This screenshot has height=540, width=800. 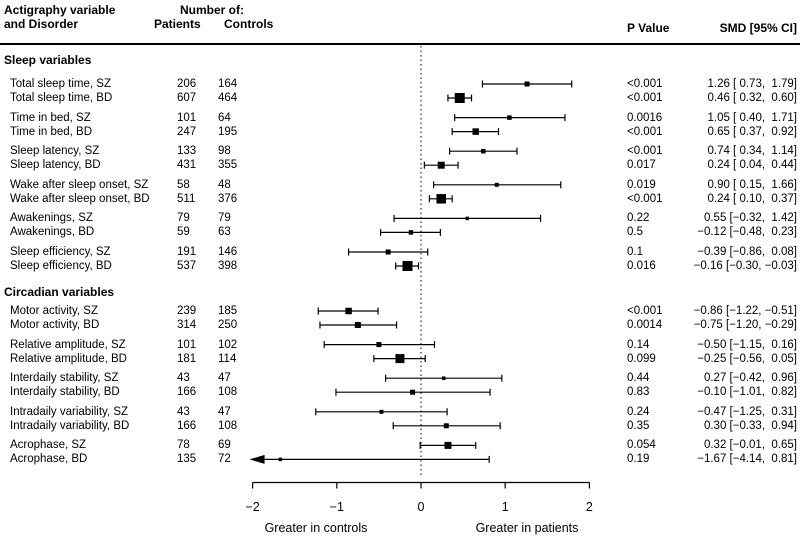 I want to click on row-label: Sleep efficiency, SZ, so click(x=60, y=252).